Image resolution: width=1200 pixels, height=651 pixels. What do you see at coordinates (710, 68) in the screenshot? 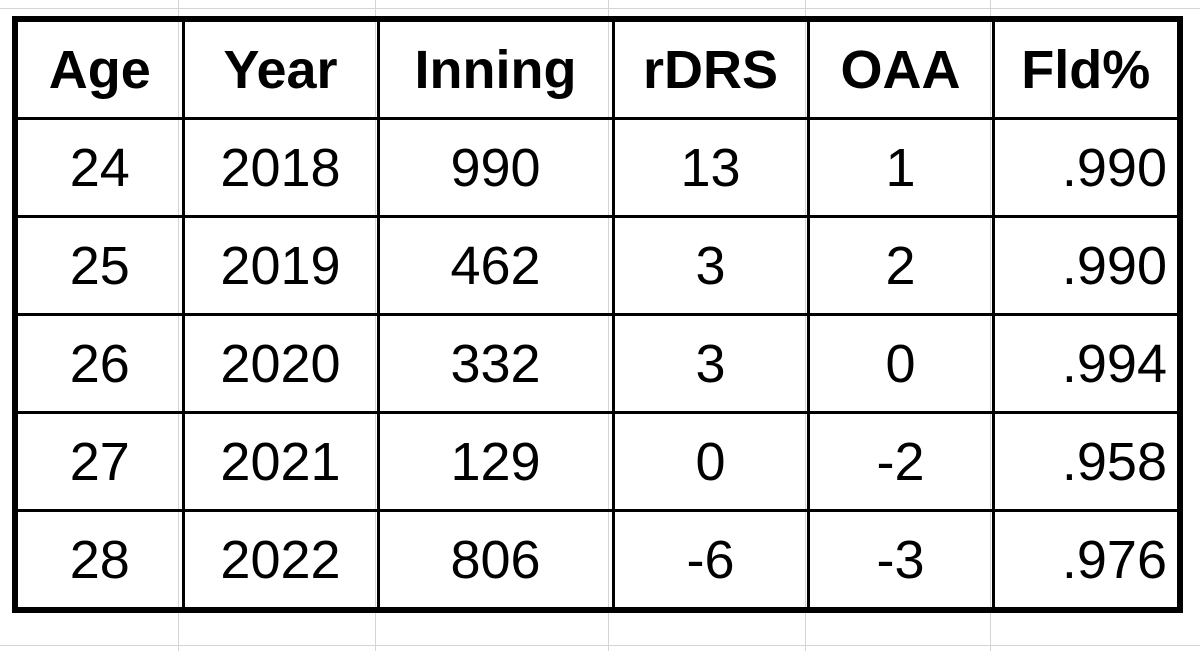
I see `header-cell: rDRS` at bounding box center [710, 68].